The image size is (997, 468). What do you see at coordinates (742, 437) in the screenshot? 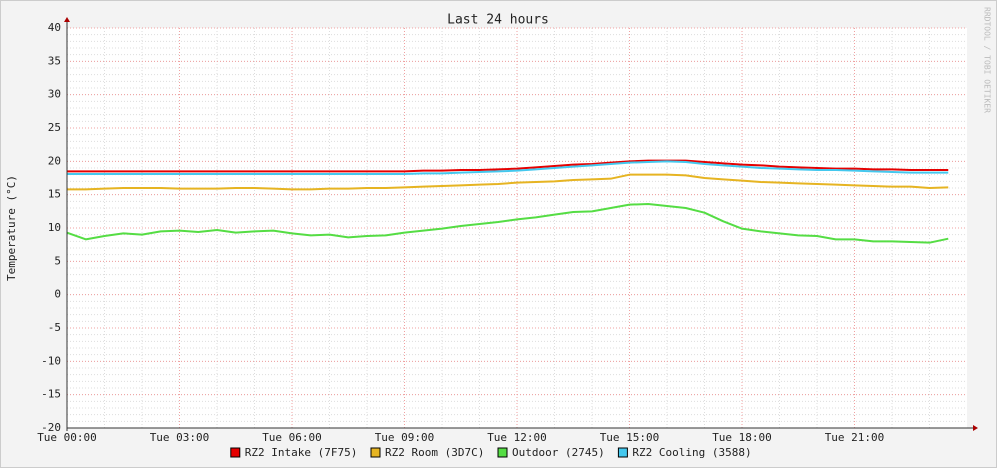
I see `x-tick-label: Tue 18:00` at bounding box center [742, 437].